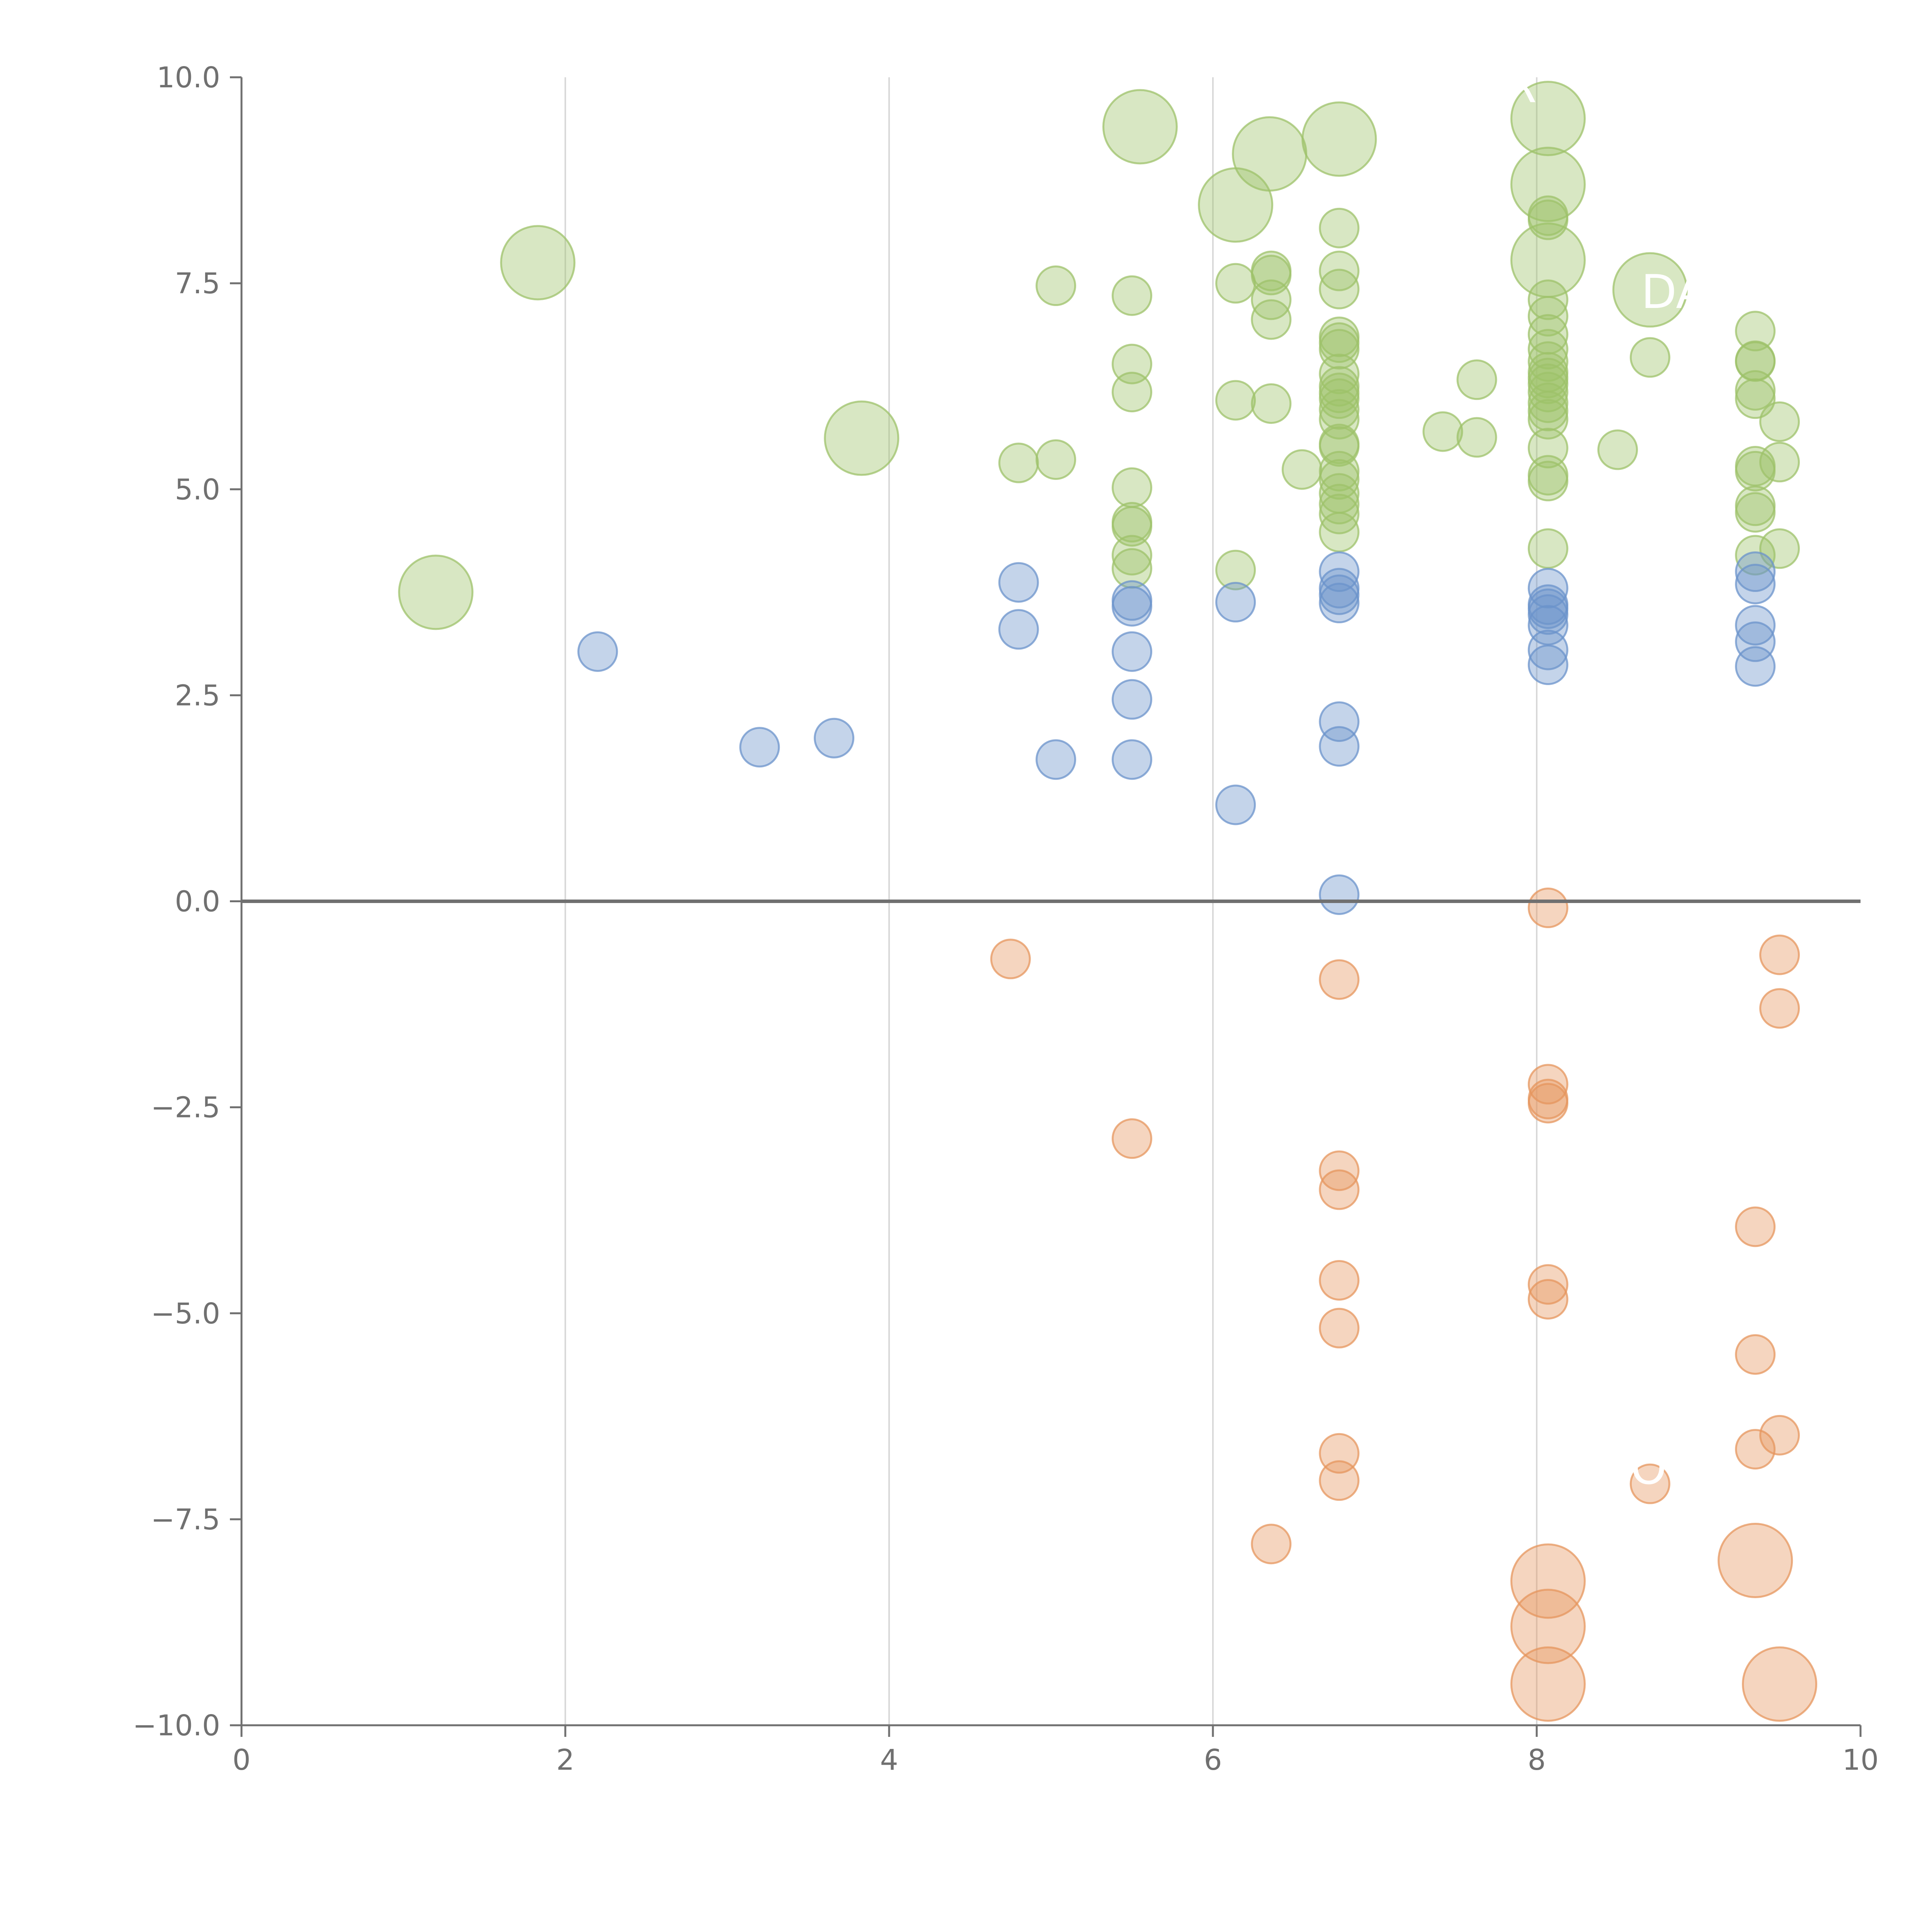 The image size is (1932, 1932). I want to click on x-tick-label: 8, so click(1537, 1760).